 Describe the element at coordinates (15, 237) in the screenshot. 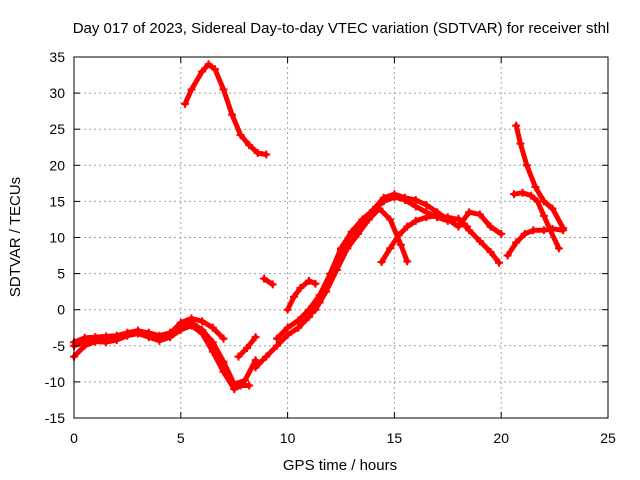

I see `y-axis-title: SDTVAR / TECUs` at that location.